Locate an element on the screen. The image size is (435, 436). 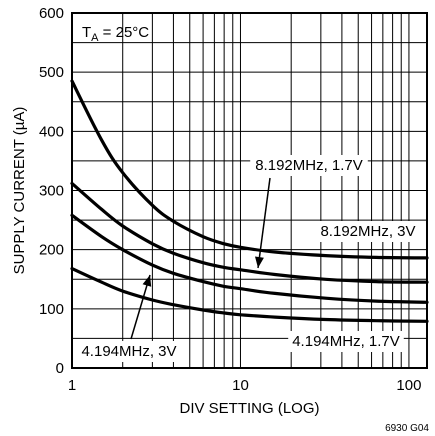
annotation-text: 8.192MHz, 3V is located at coordinates (367, 231).